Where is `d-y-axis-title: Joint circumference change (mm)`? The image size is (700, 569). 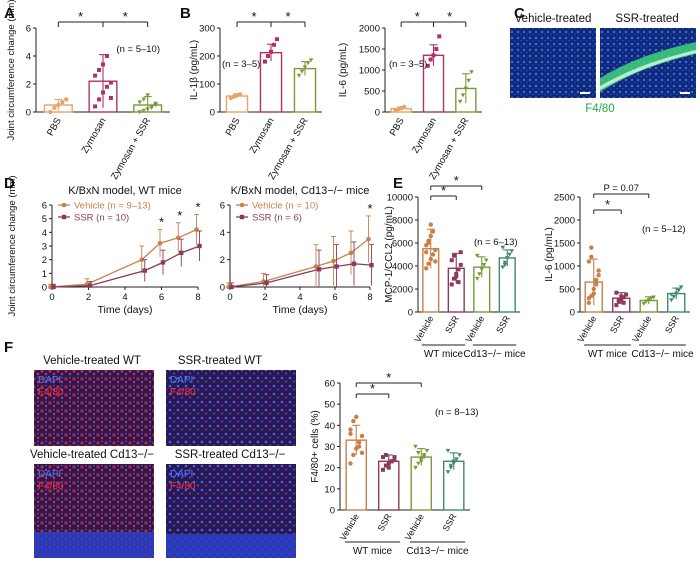
d-y-axis-title: Joint circumference change (mm) is located at coordinates (12, 246).